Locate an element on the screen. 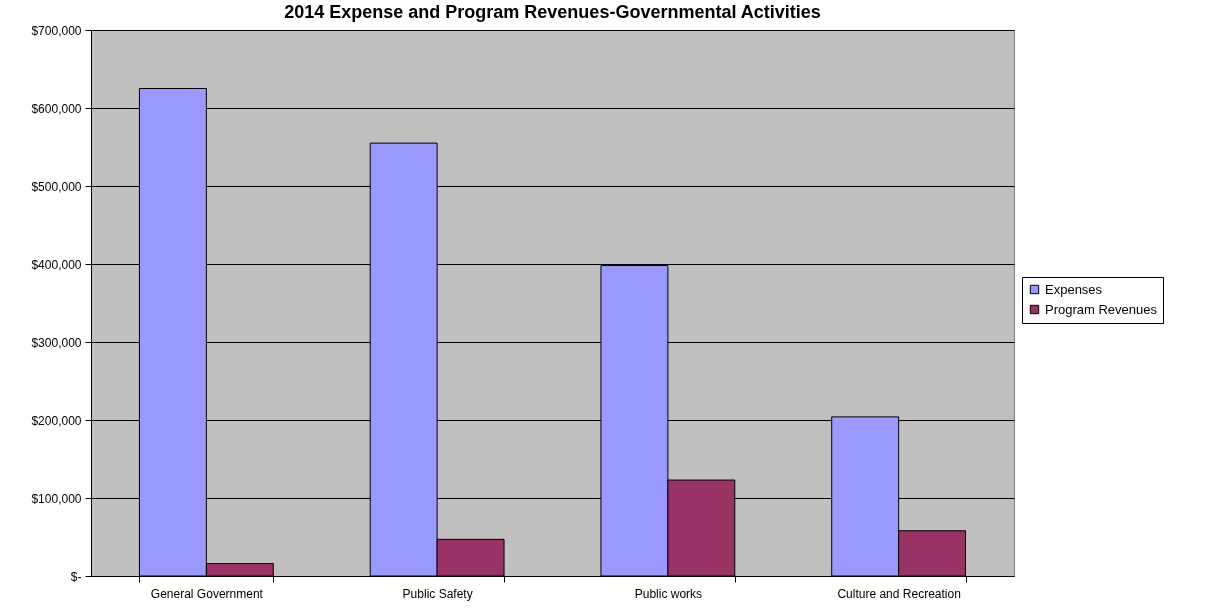 The height and width of the screenshot is (609, 1223). y-tick-label: $100,000 is located at coordinates (56, 498).